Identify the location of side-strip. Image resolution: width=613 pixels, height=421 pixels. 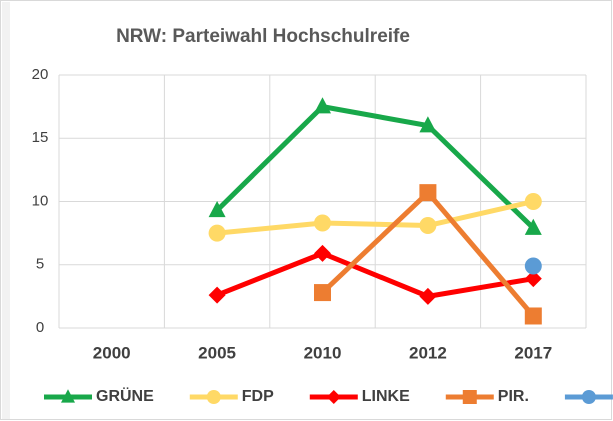
(6, 210).